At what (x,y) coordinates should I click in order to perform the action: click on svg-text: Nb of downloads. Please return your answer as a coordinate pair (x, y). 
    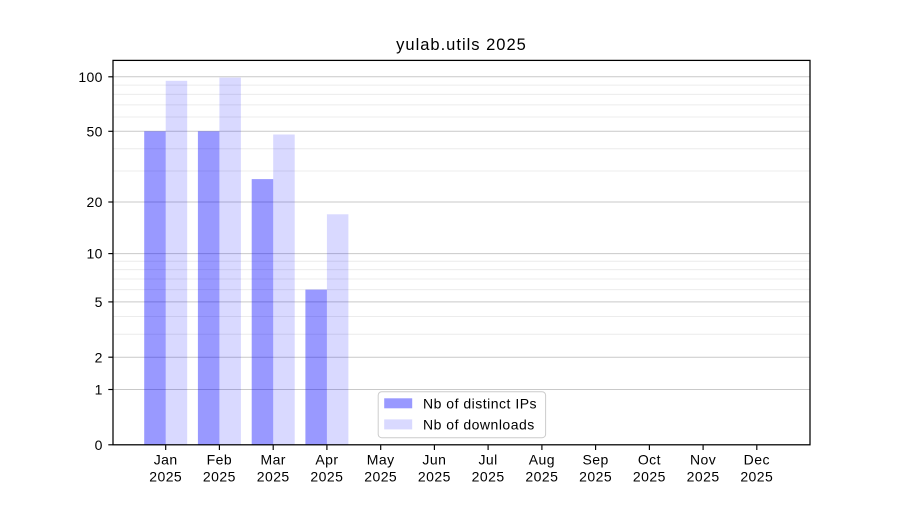
    Looking at the image, I should click on (479, 425).